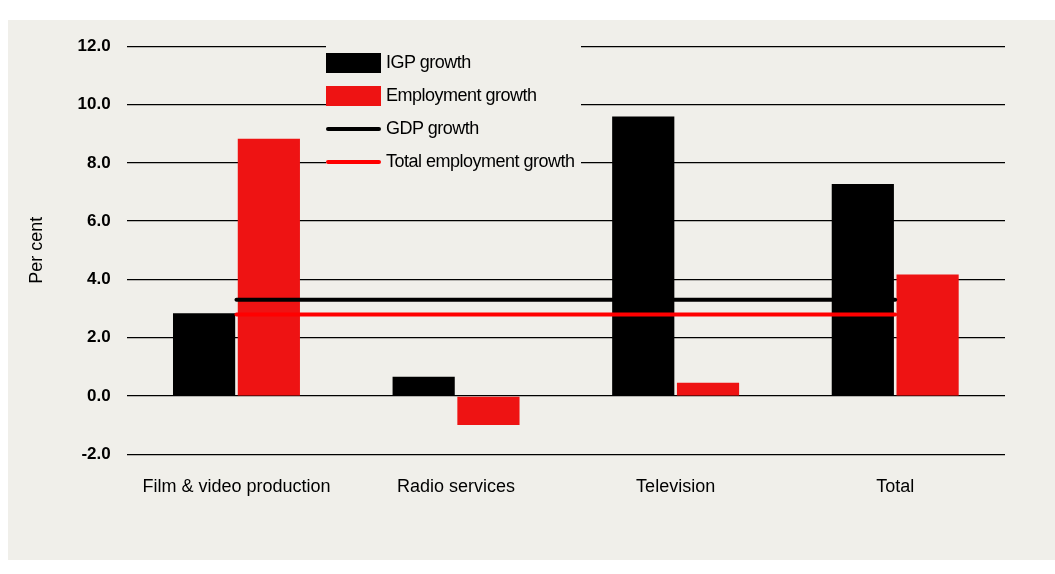 The image size is (1055, 574). What do you see at coordinates (99, 220) in the screenshot?
I see `y-tick-label: 6.0` at bounding box center [99, 220].